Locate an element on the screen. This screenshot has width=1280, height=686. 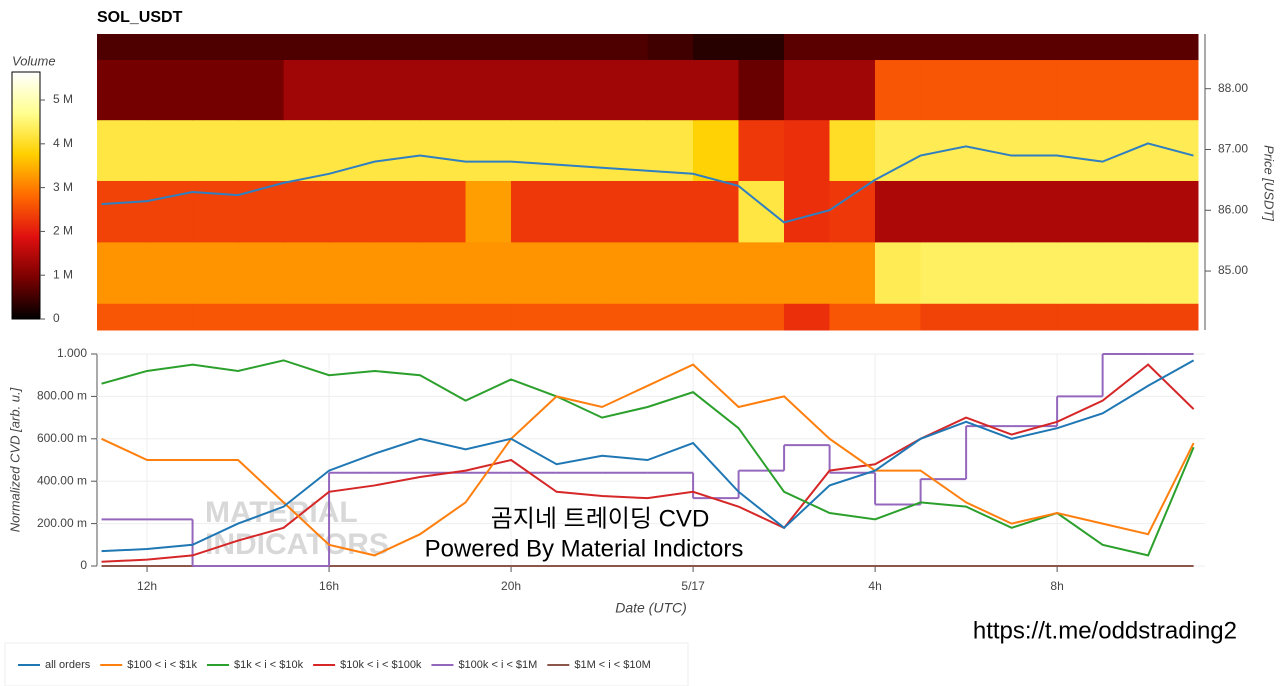
y-tick-label: 800.00 m is located at coordinates (62, 396).